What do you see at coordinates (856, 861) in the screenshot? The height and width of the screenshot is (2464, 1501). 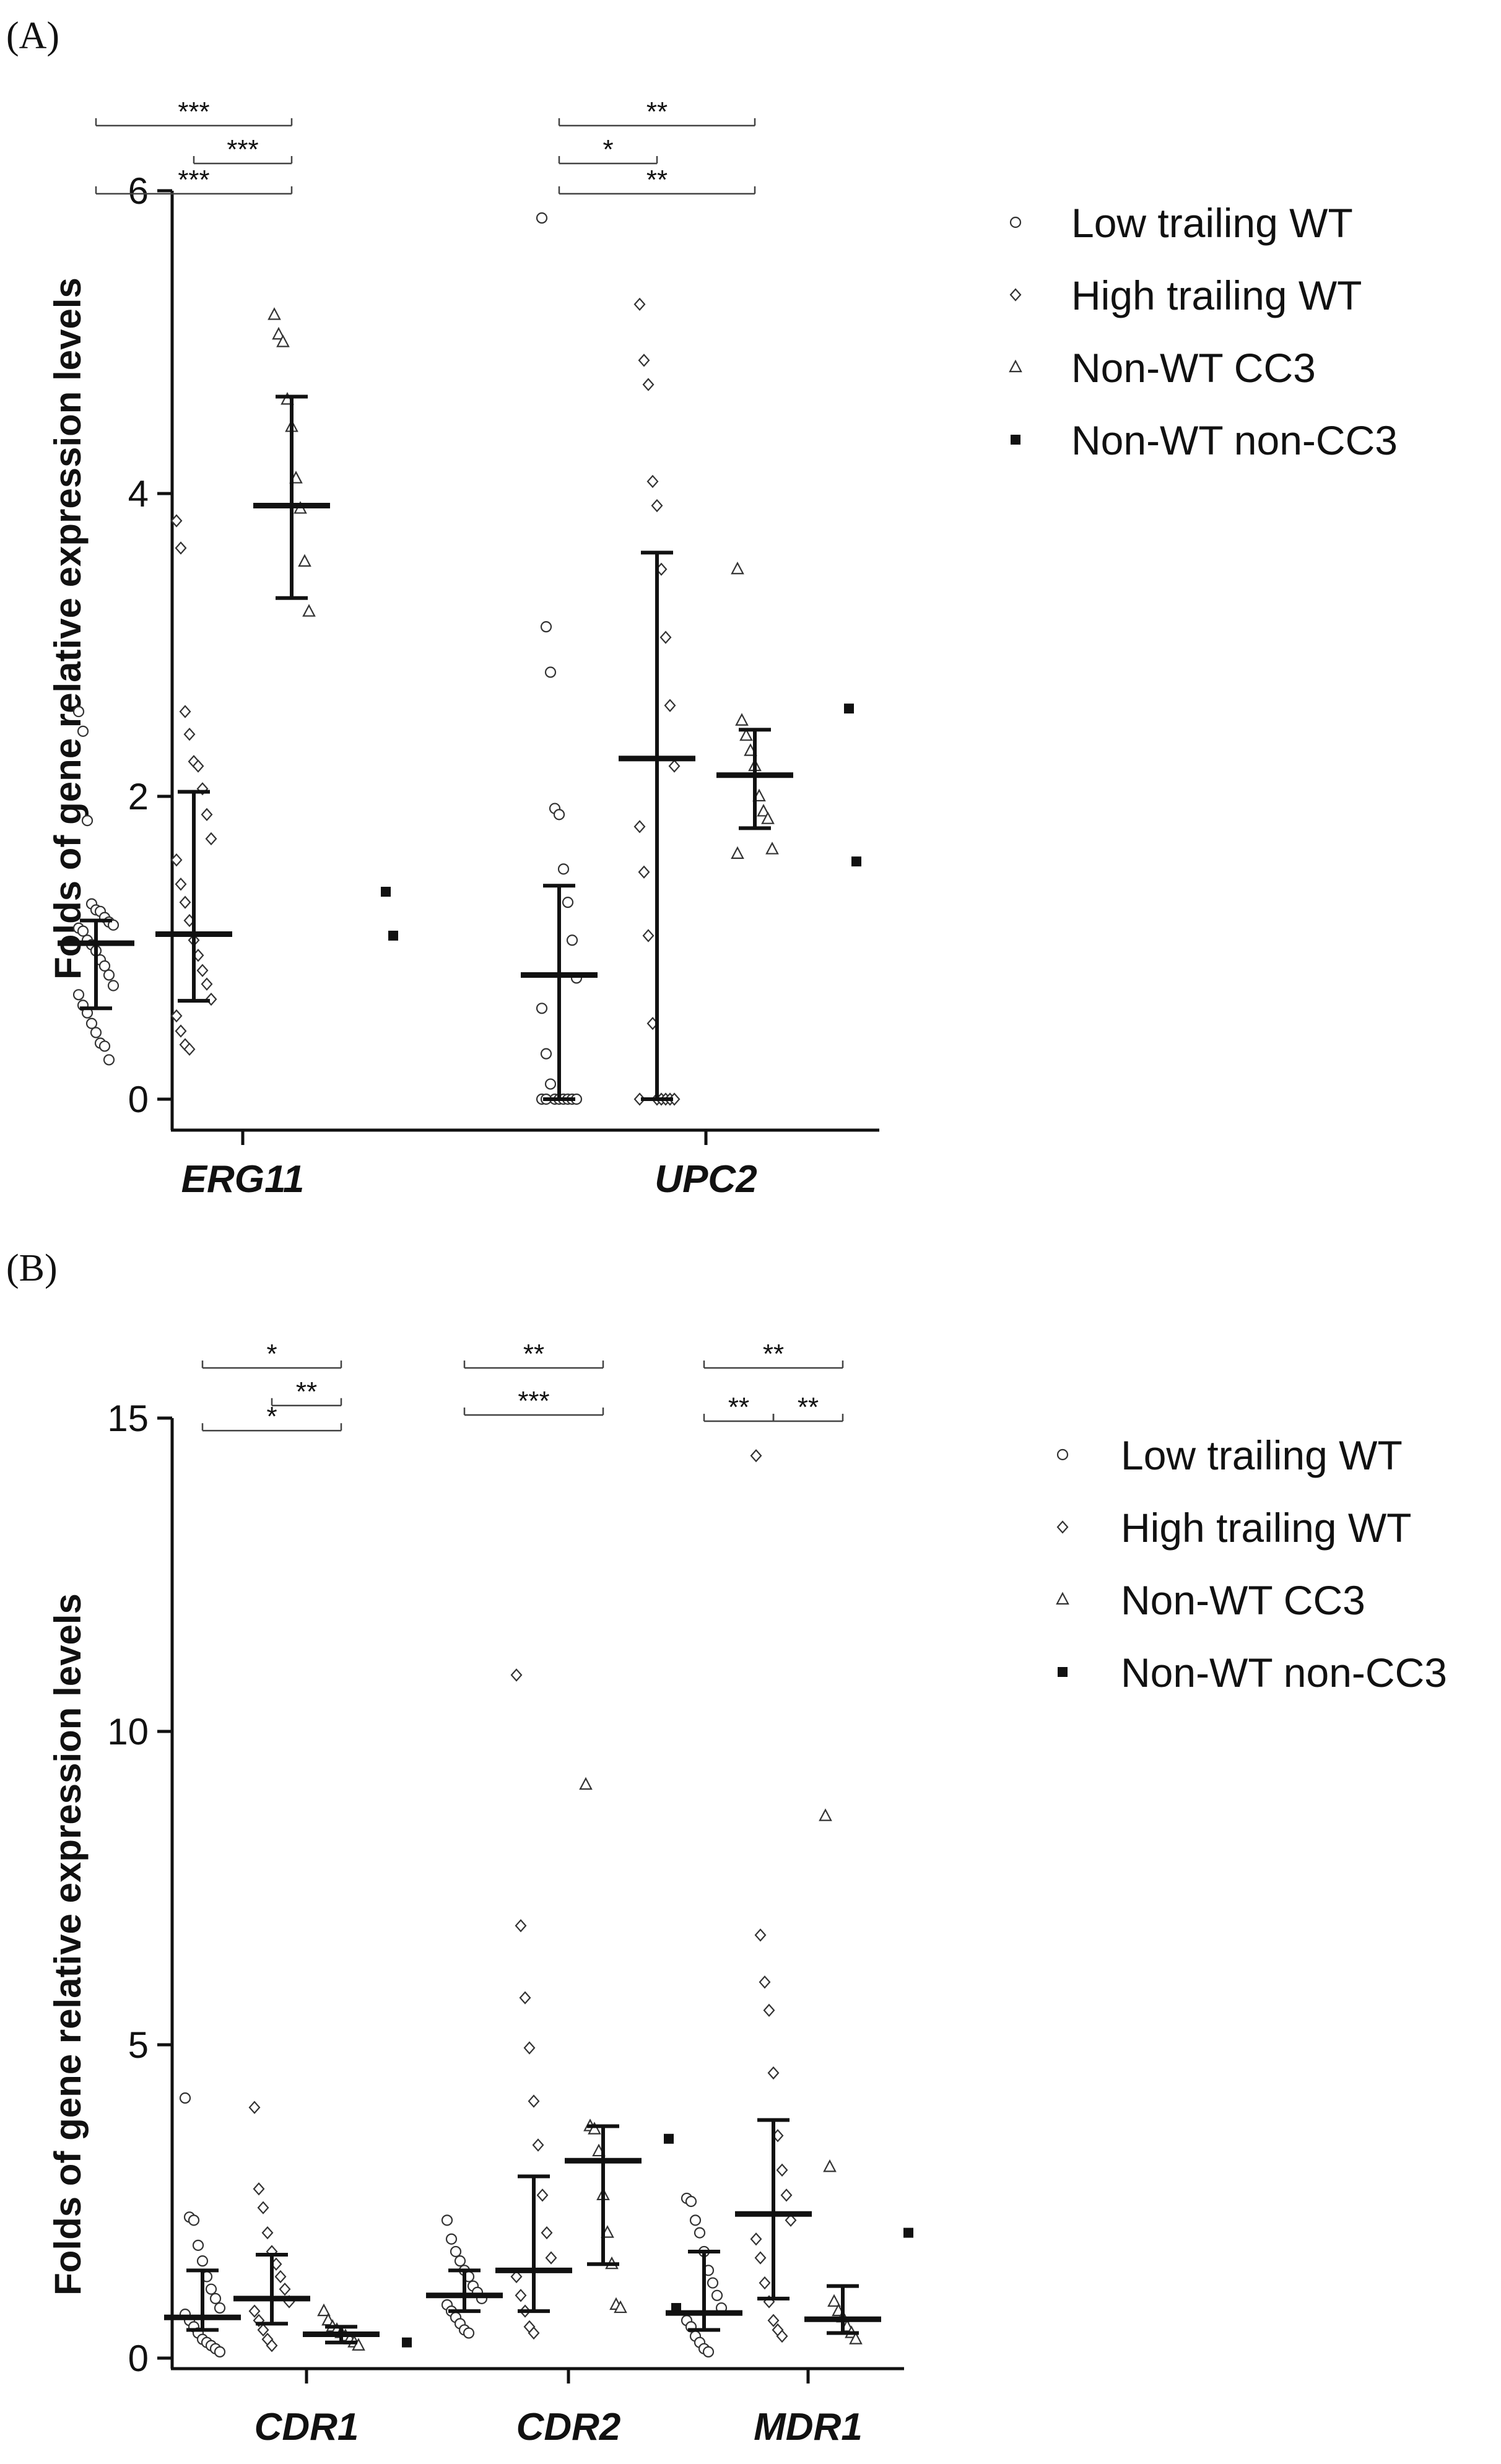 I see `panel-a-point-non-wt-non-cc3-upc2` at bounding box center [856, 861].